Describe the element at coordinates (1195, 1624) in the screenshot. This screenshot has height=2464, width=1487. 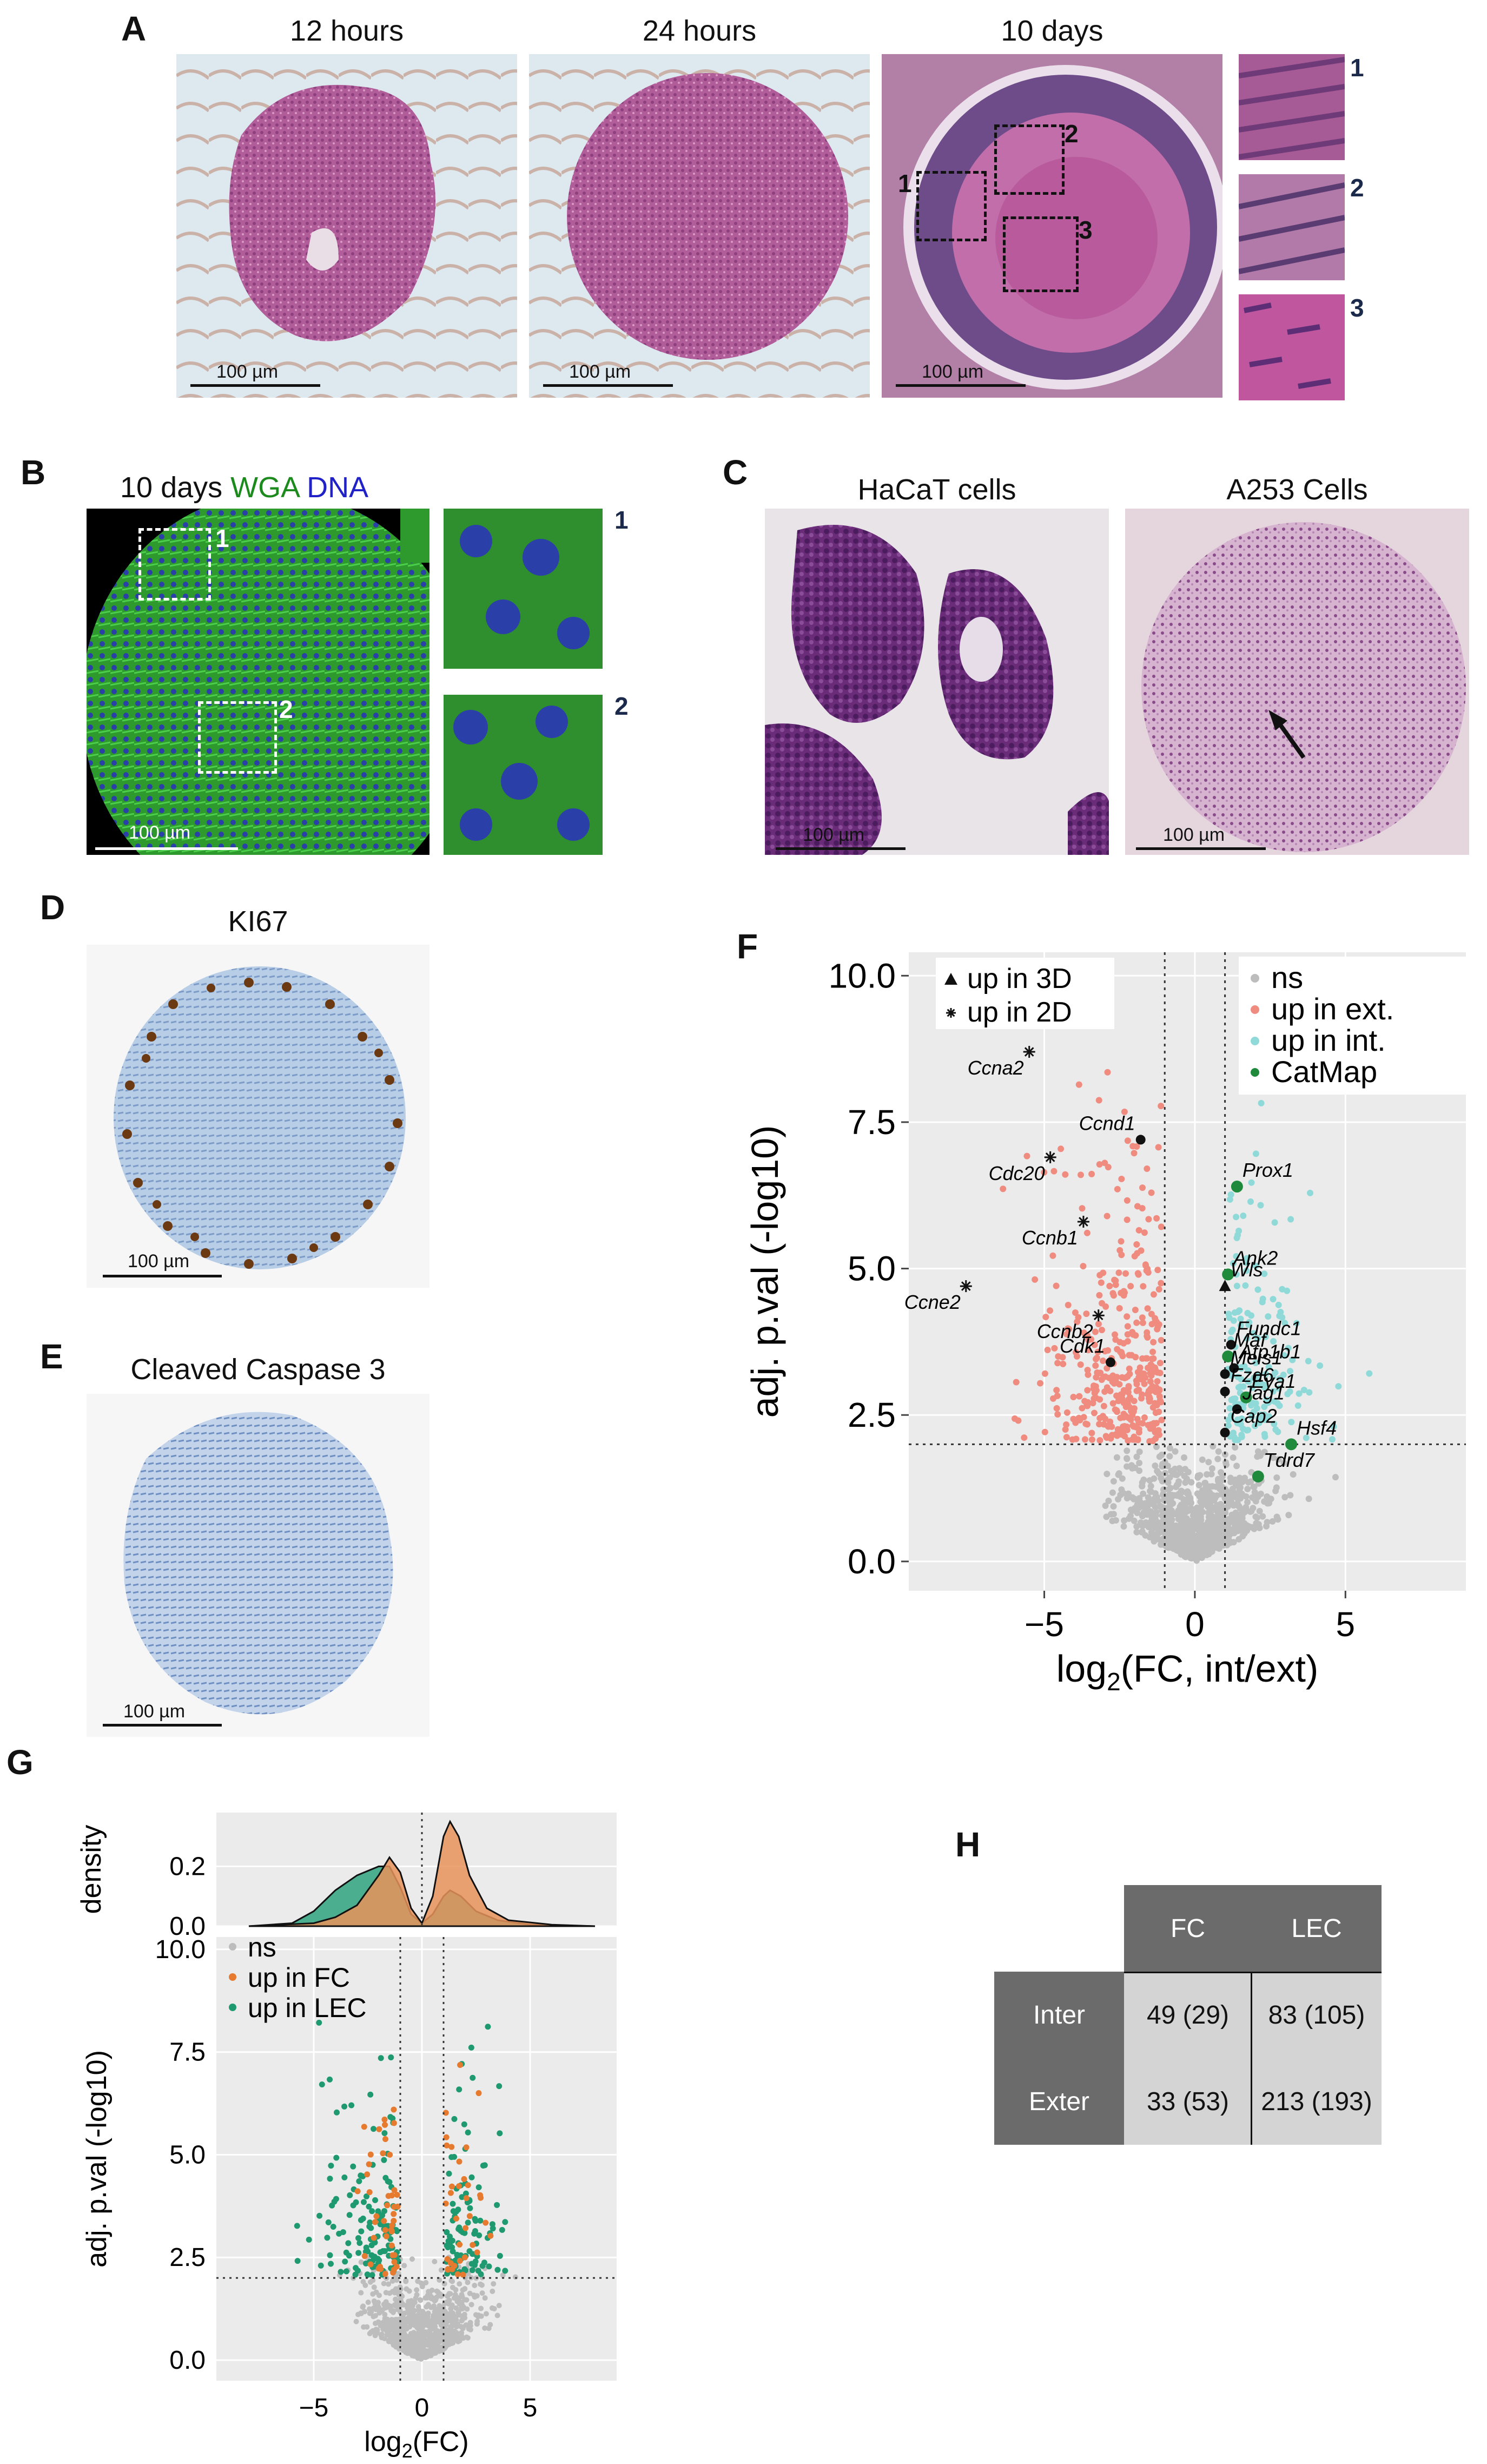
I see `x-tick-label: 0` at that location.